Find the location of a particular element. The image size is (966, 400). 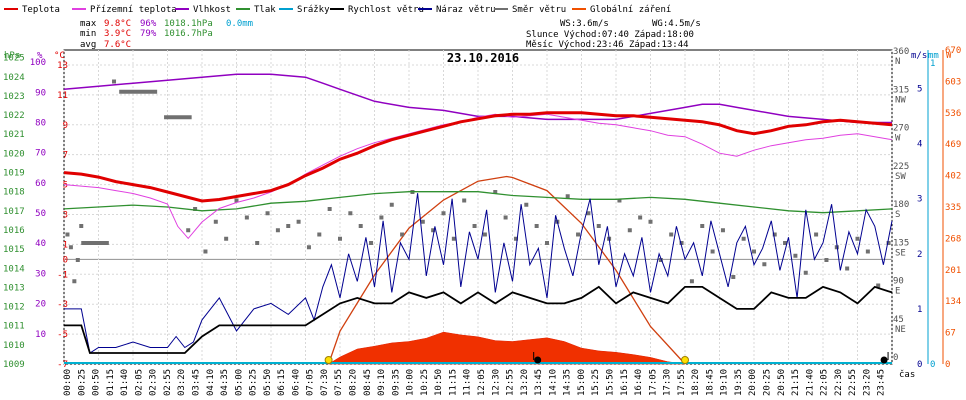

hum-tick-label: 30 is located at coordinates (40, 274).